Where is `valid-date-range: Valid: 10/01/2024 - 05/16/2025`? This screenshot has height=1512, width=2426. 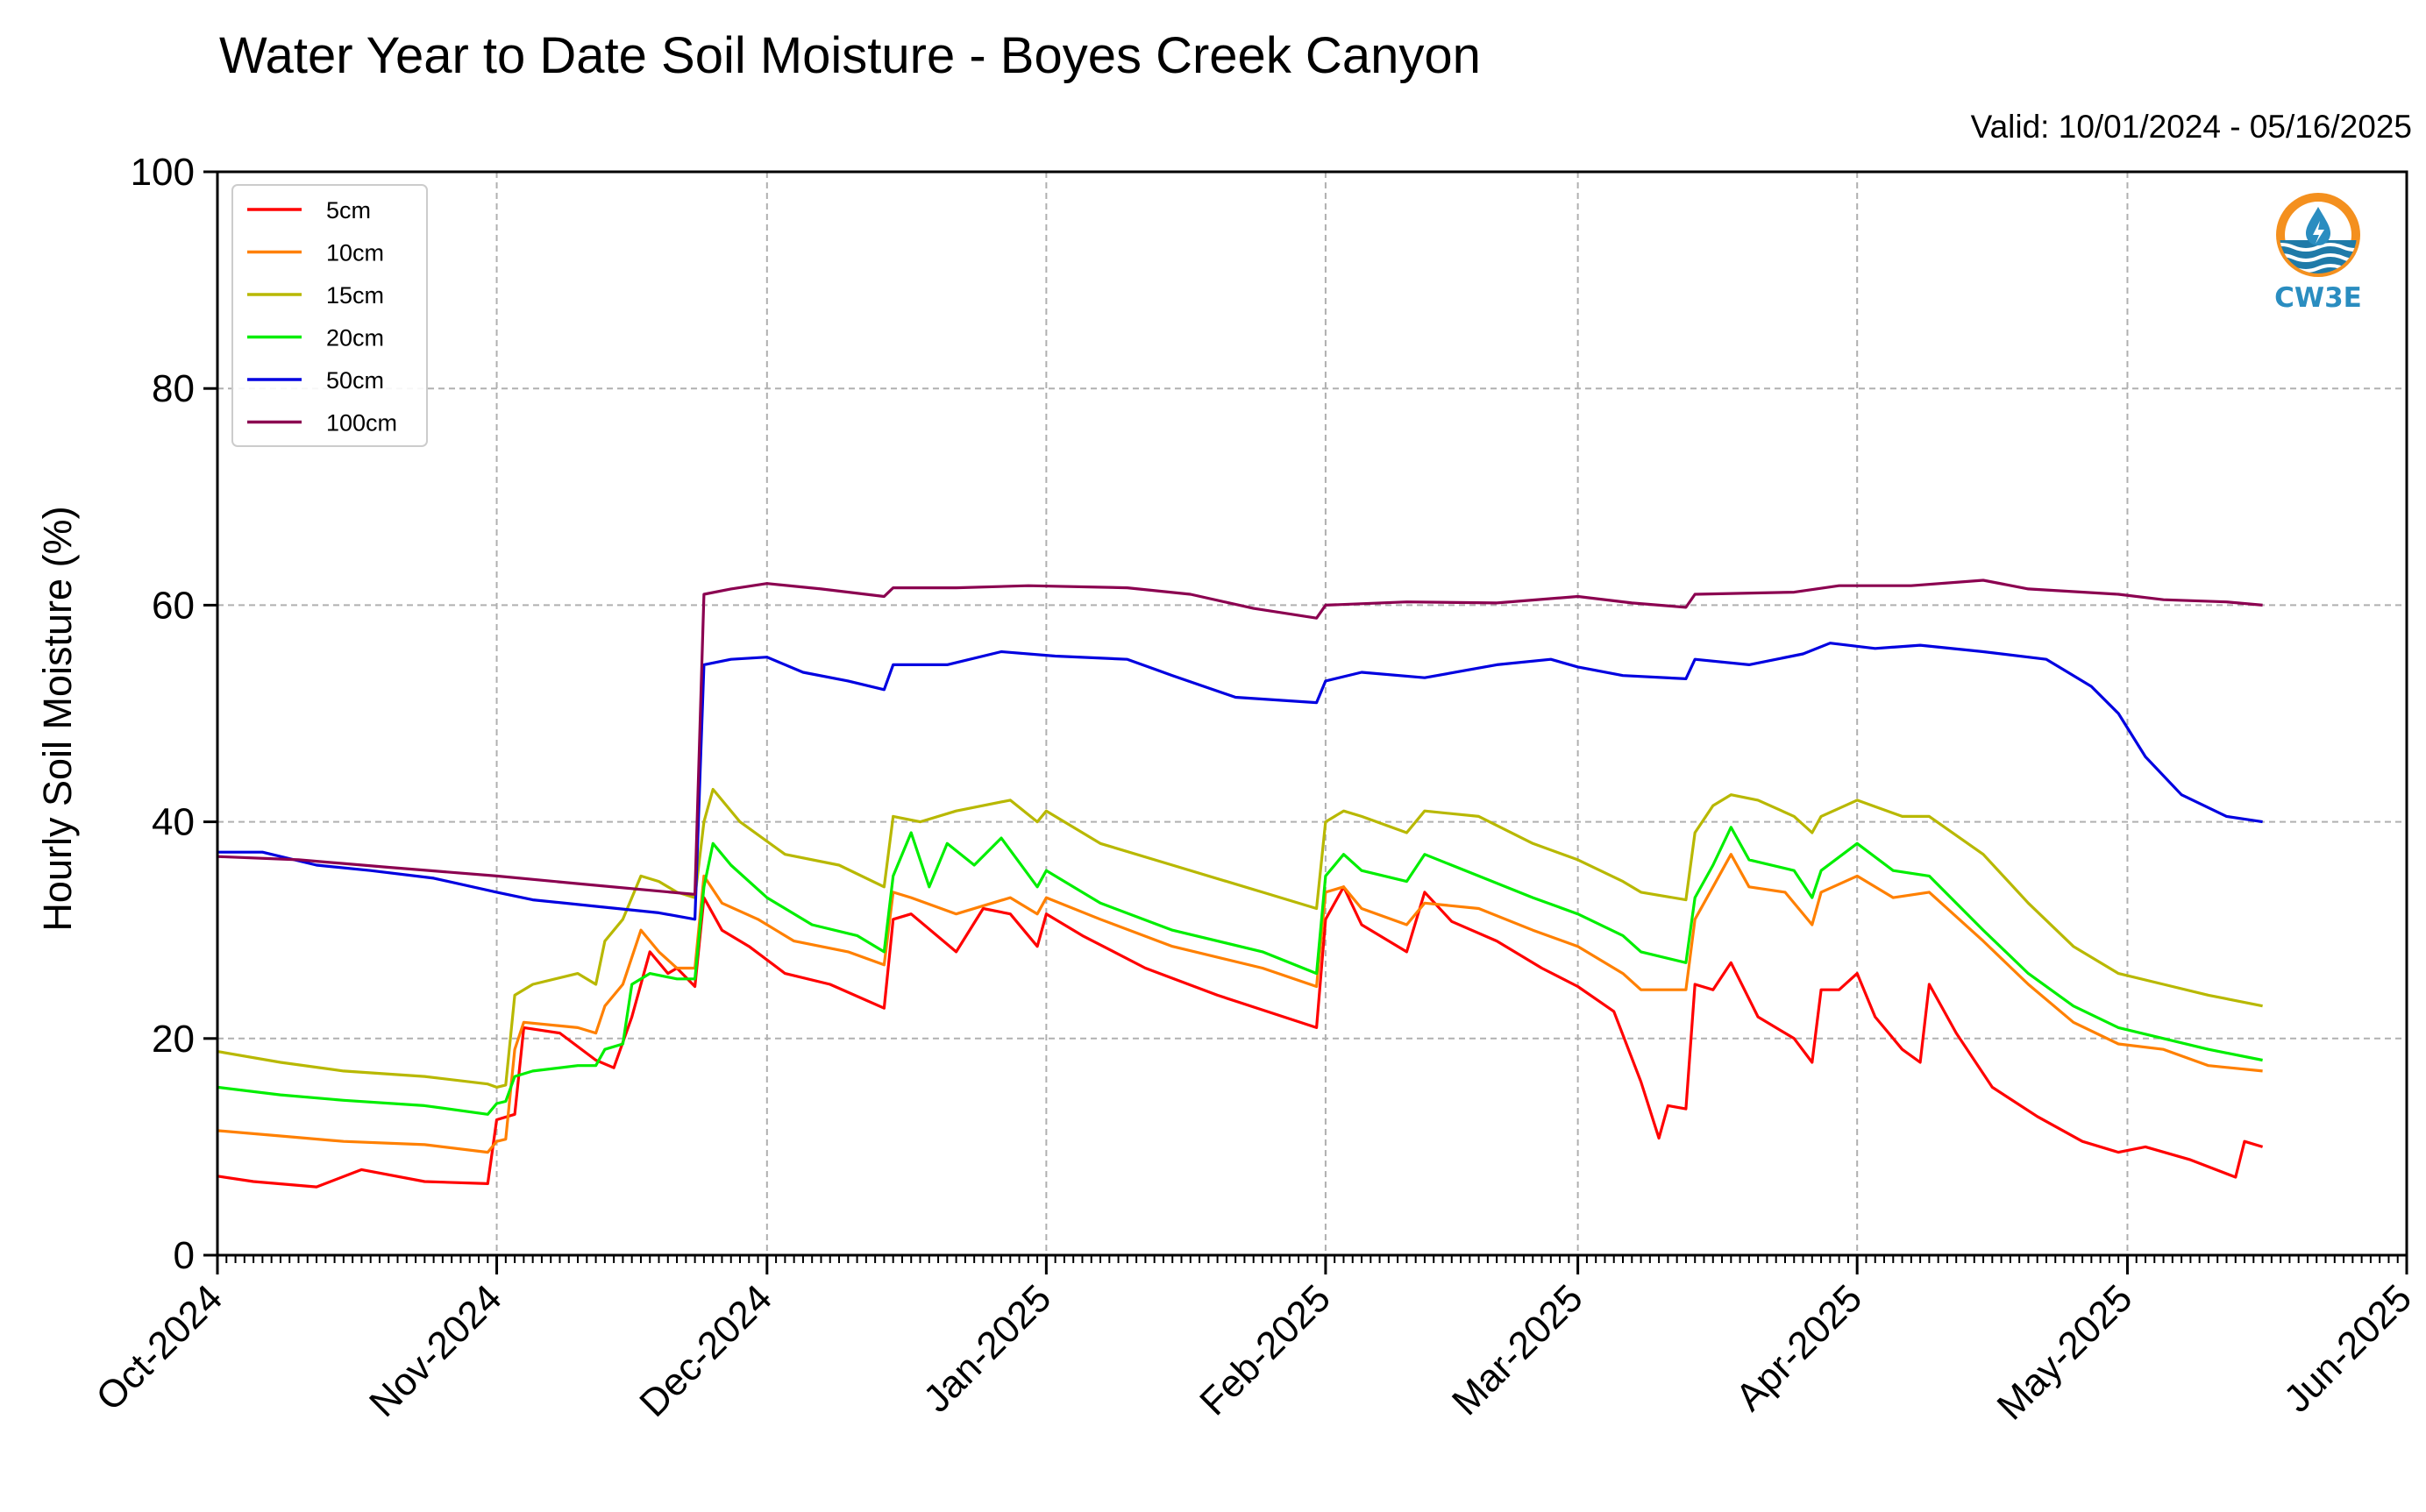
valid-date-range: Valid: 10/01/2024 - 05/16/2025 is located at coordinates (2191, 127).